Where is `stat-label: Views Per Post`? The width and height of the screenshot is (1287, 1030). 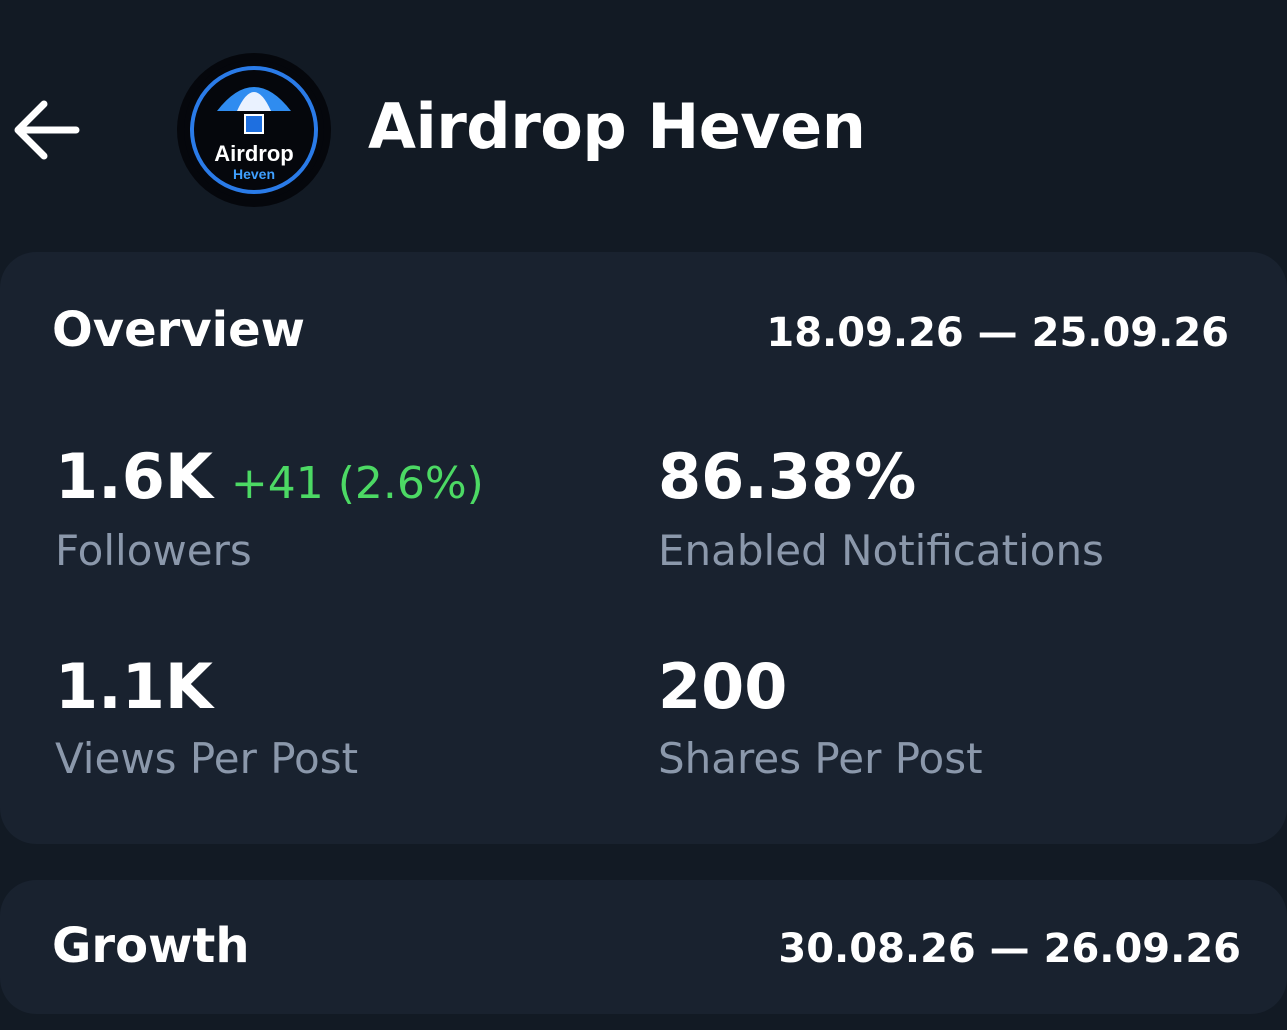 stat-label: Views Per Post is located at coordinates (207, 758).